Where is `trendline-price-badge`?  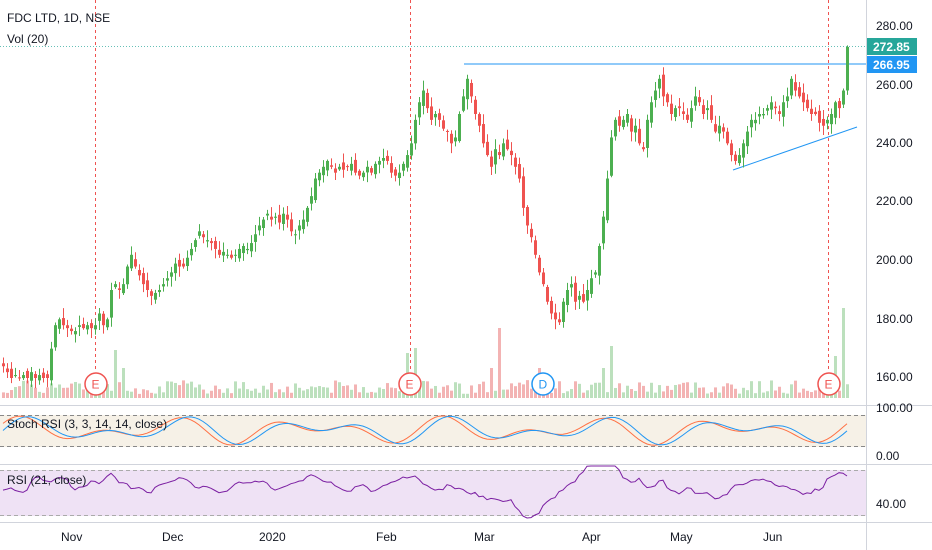
trendline-price-badge is located at coordinates (892, 64).